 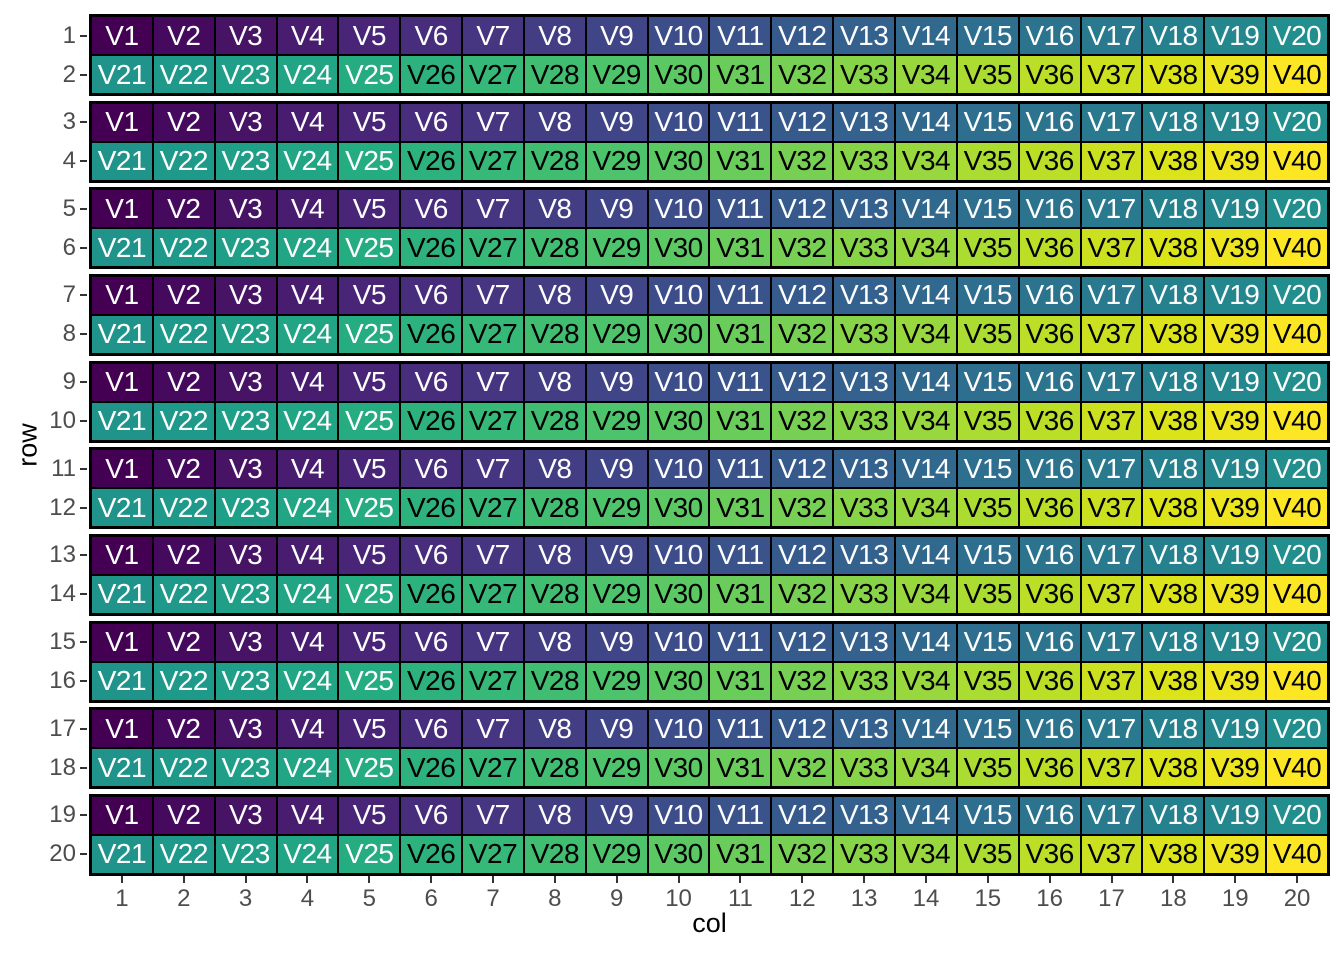 What do you see at coordinates (62, 507) in the screenshot?
I see `y-tick-label: 12` at bounding box center [62, 507].